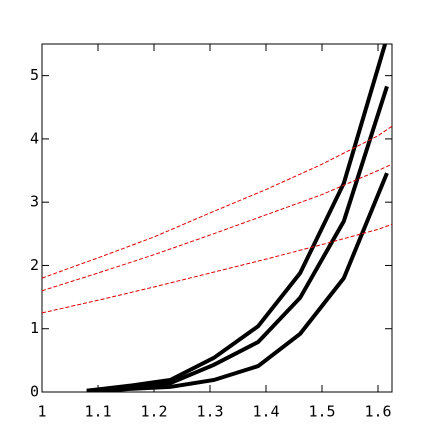 Image resolution: width=436 pixels, height=436 pixels. Describe the element at coordinates (34, 328) in the screenshot. I see `y-tick-label: 1` at that location.